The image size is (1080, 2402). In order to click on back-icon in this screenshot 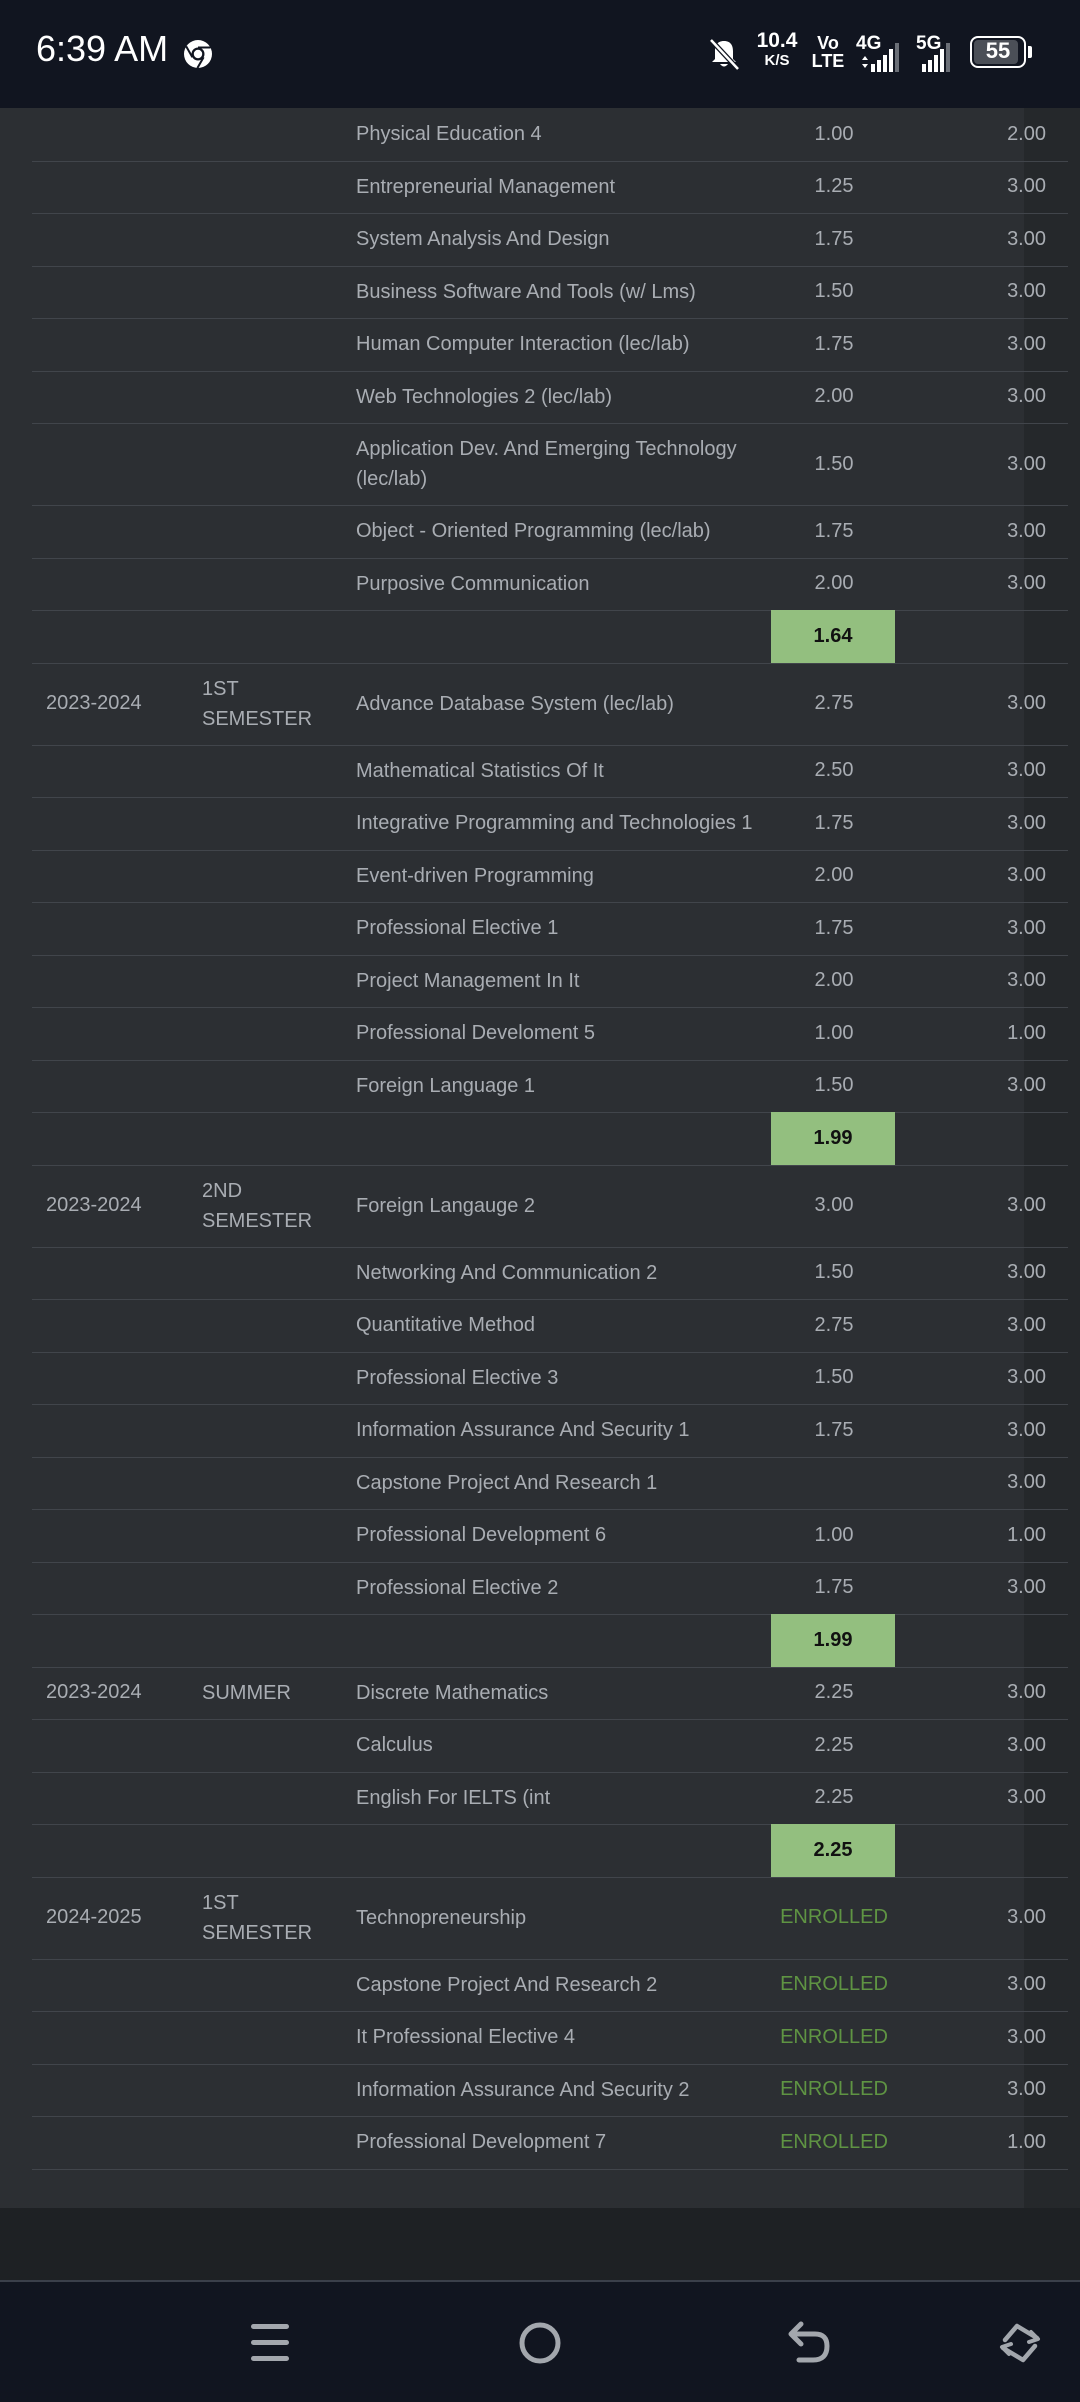, I will do `click(810, 2343)`.